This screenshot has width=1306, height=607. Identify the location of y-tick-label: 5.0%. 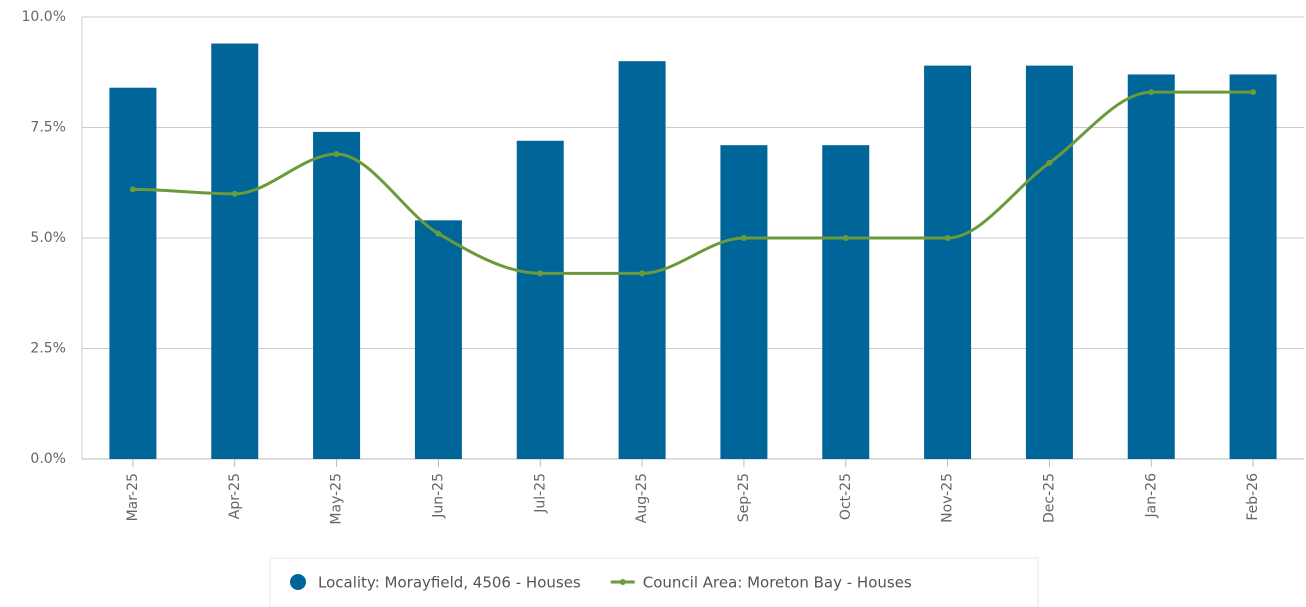
(48, 238).